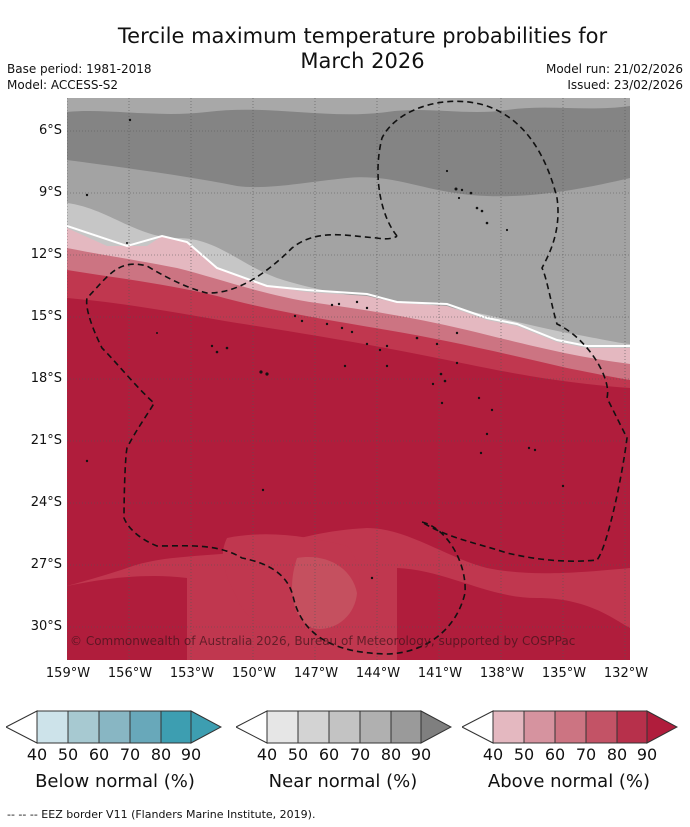 This screenshot has width=690, height=827. Describe the element at coordinates (46, 254) in the screenshot. I see `lat-label: 12°S` at that location.